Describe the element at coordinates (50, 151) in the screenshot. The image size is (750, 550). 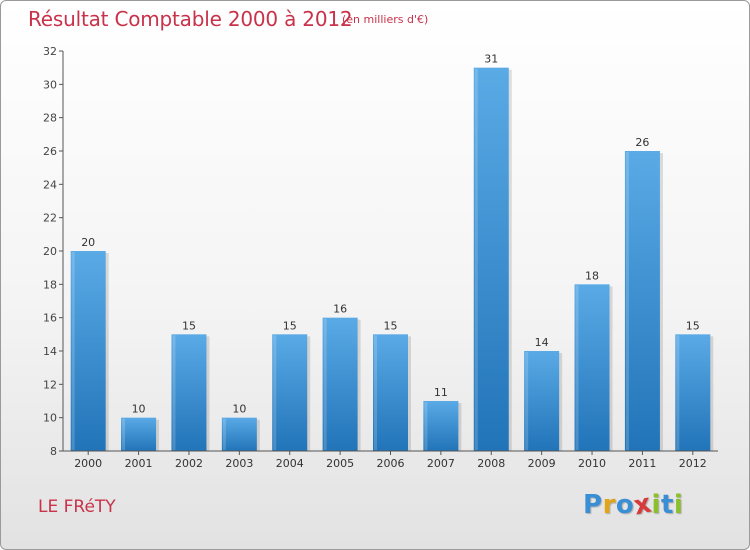
I see `y-tick-label: 26` at that location.